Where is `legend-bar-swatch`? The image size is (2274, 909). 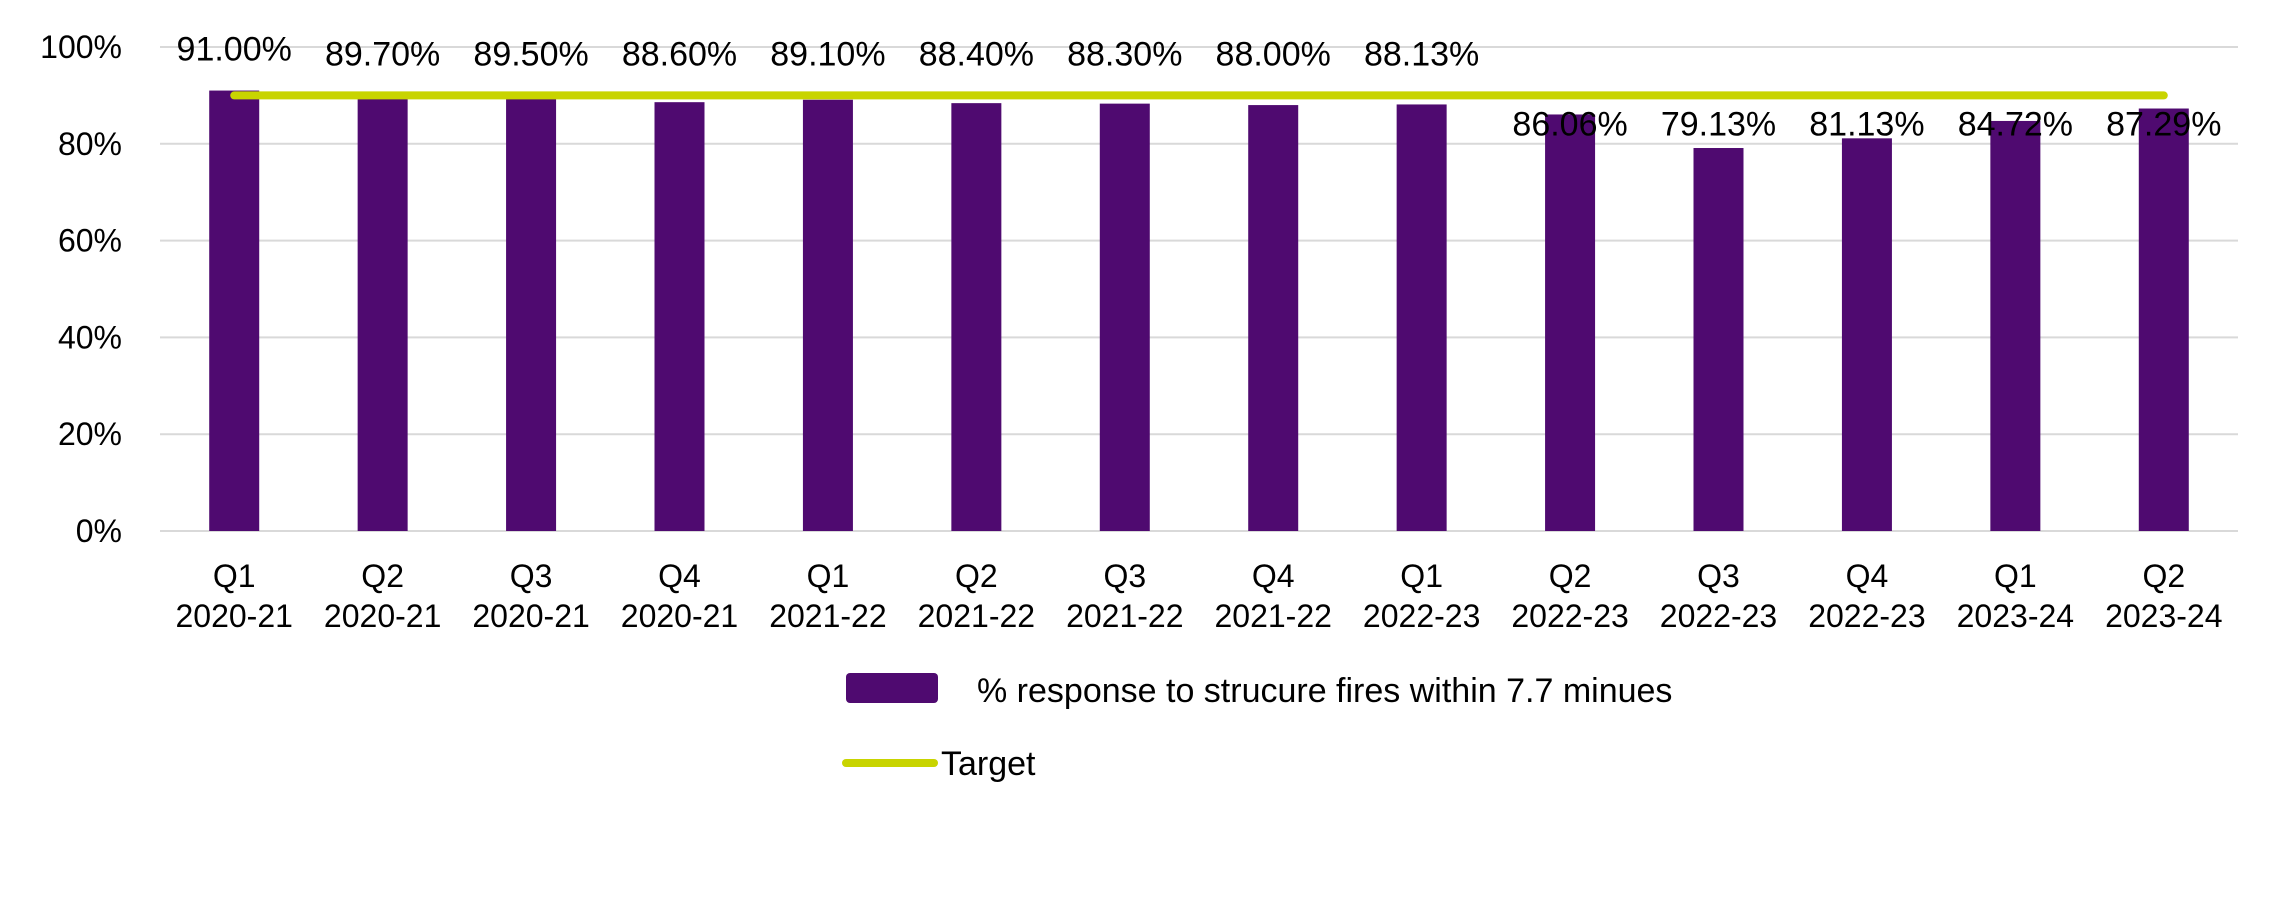
legend-bar-swatch is located at coordinates (892, 688).